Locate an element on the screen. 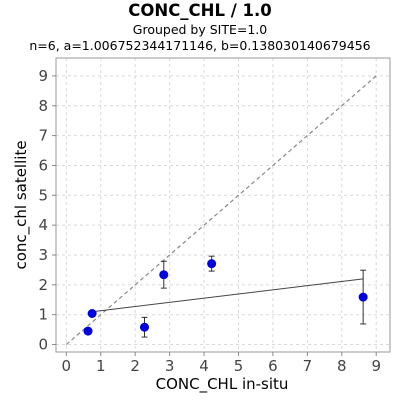 The height and width of the screenshot is (400, 400). x-tick-label: 2 is located at coordinates (135, 366).